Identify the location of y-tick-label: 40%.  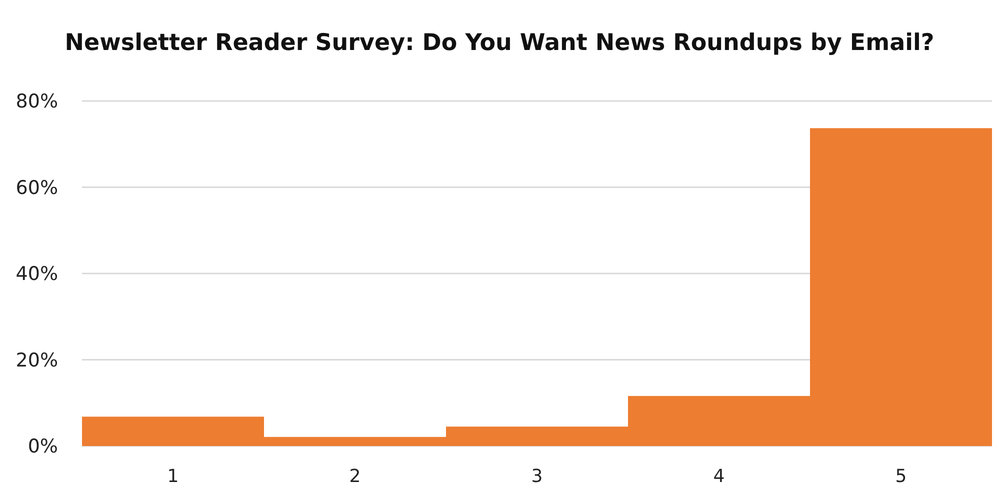
(37, 274).